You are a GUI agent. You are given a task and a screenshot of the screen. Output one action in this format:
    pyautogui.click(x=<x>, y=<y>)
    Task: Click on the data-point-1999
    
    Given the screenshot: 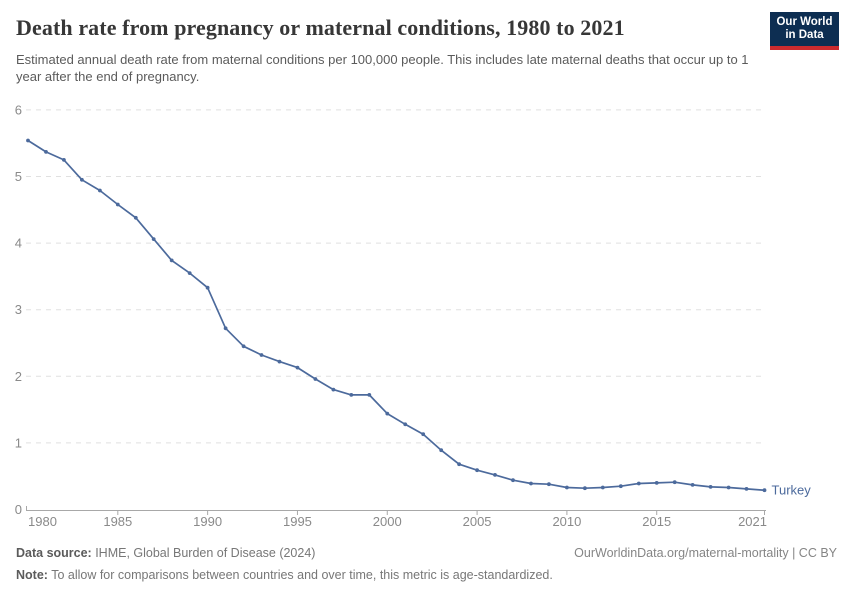 What is the action you would take?
    pyautogui.click(x=369, y=395)
    